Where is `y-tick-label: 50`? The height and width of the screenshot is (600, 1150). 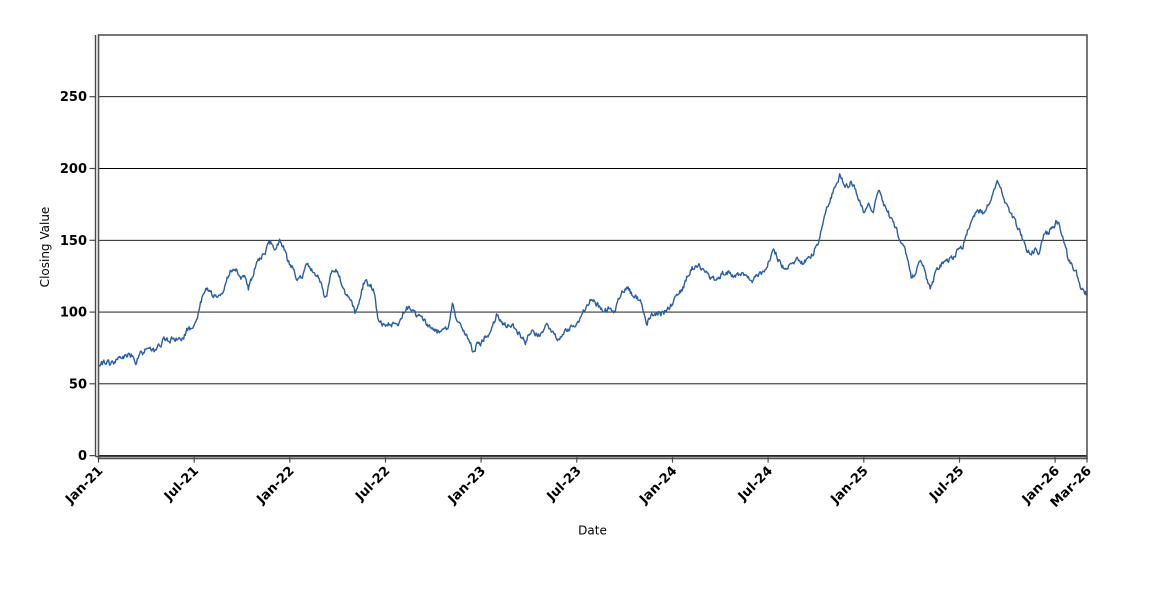
y-tick-label: 50 is located at coordinates (78, 384).